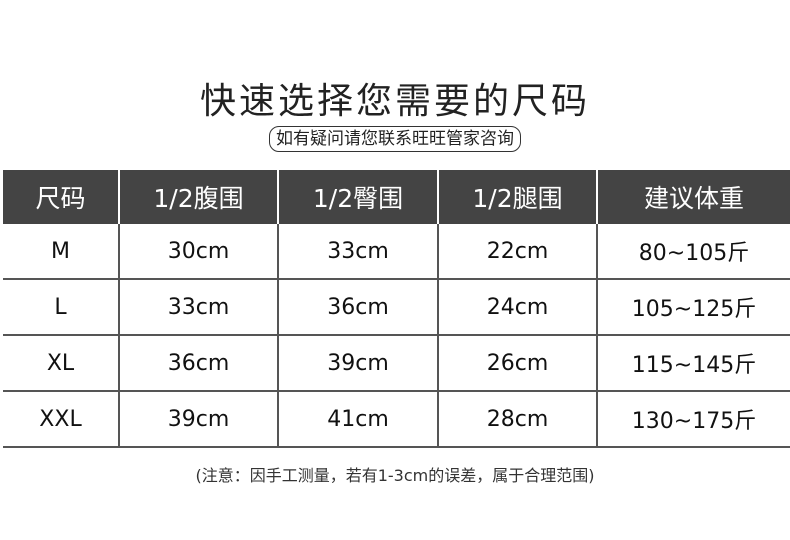 Image resolution: width=790 pixels, height=540 pixels. What do you see at coordinates (357, 307) in the screenshot?
I see `cell-hip: 36cm` at bounding box center [357, 307].